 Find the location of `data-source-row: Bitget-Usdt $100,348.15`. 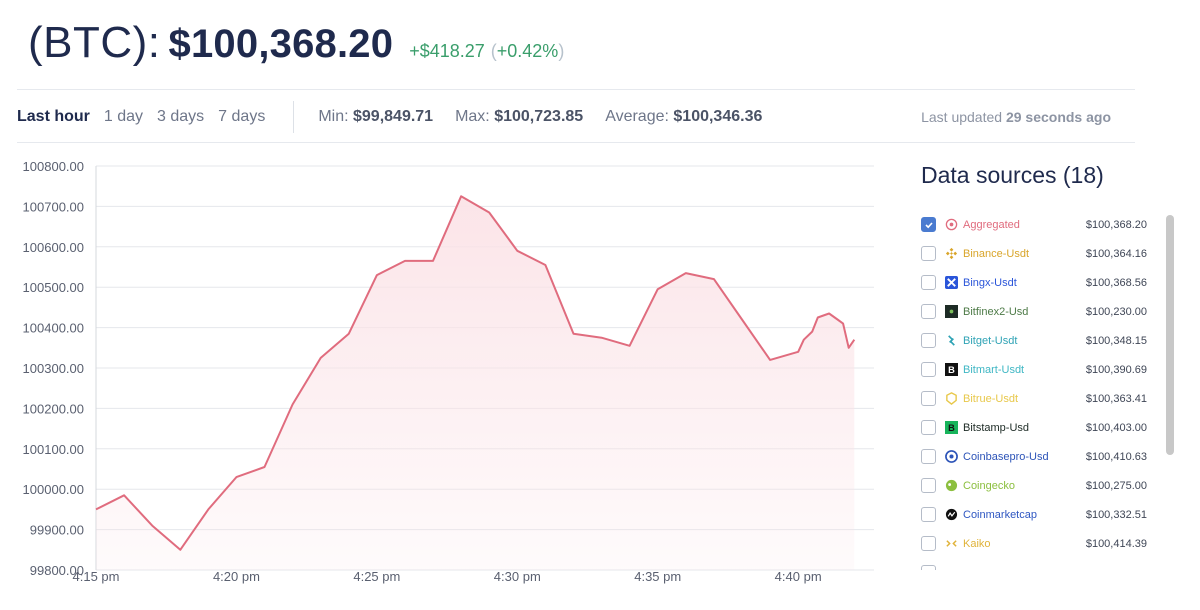

data-source-row: Bitget-Usdt $100,348.15 is located at coordinates (1037, 340).